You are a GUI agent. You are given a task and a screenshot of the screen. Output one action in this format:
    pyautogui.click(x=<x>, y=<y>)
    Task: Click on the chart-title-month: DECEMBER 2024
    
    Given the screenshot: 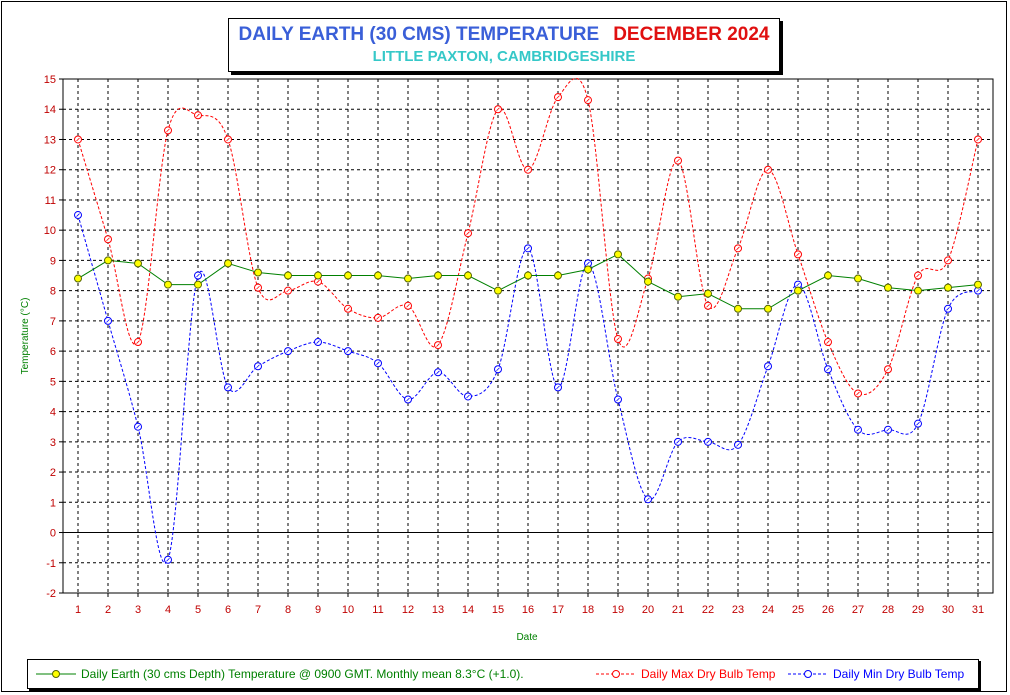 What is the action you would take?
    pyautogui.click(x=691, y=34)
    